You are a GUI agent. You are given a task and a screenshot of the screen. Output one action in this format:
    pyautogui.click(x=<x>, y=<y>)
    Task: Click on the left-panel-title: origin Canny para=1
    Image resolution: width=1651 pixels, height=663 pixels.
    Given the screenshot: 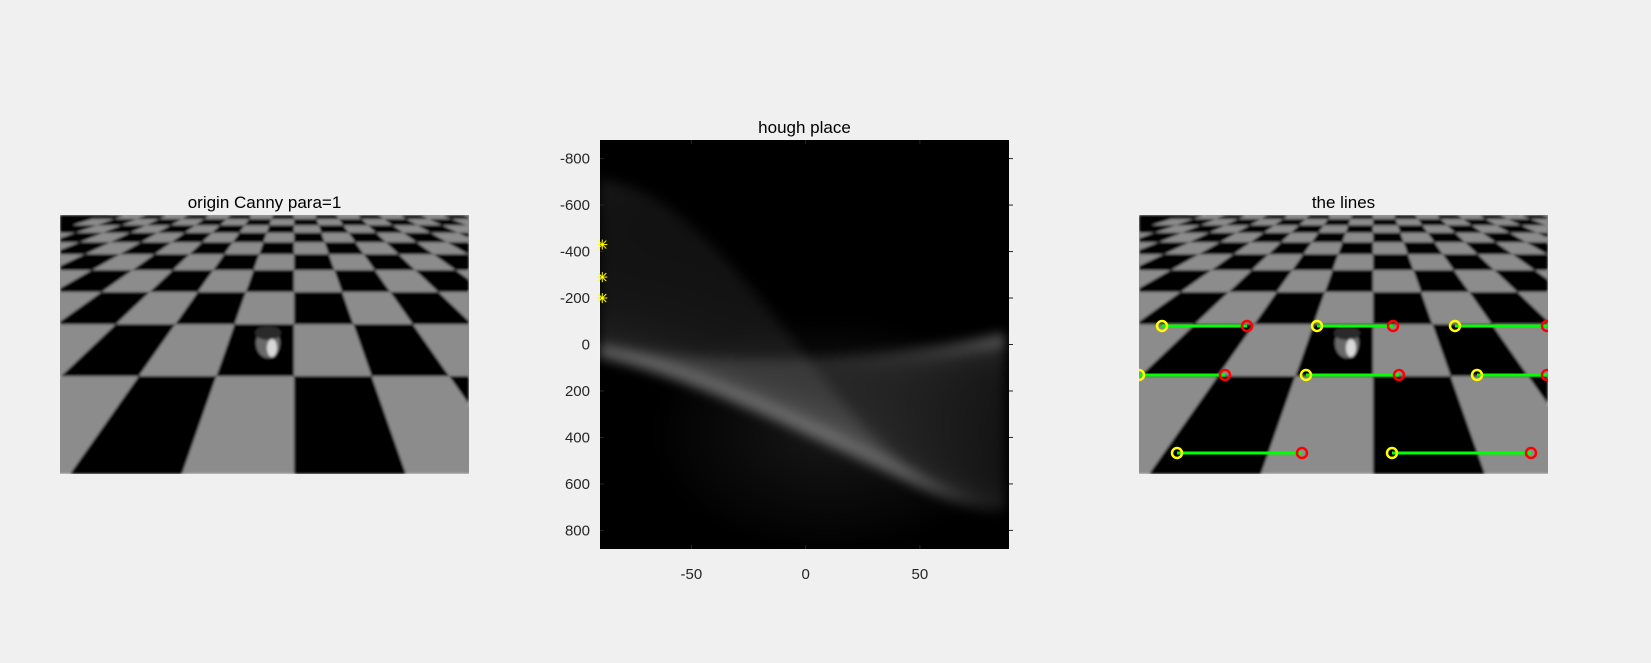 What is the action you would take?
    pyautogui.click(x=264, y=202)
    